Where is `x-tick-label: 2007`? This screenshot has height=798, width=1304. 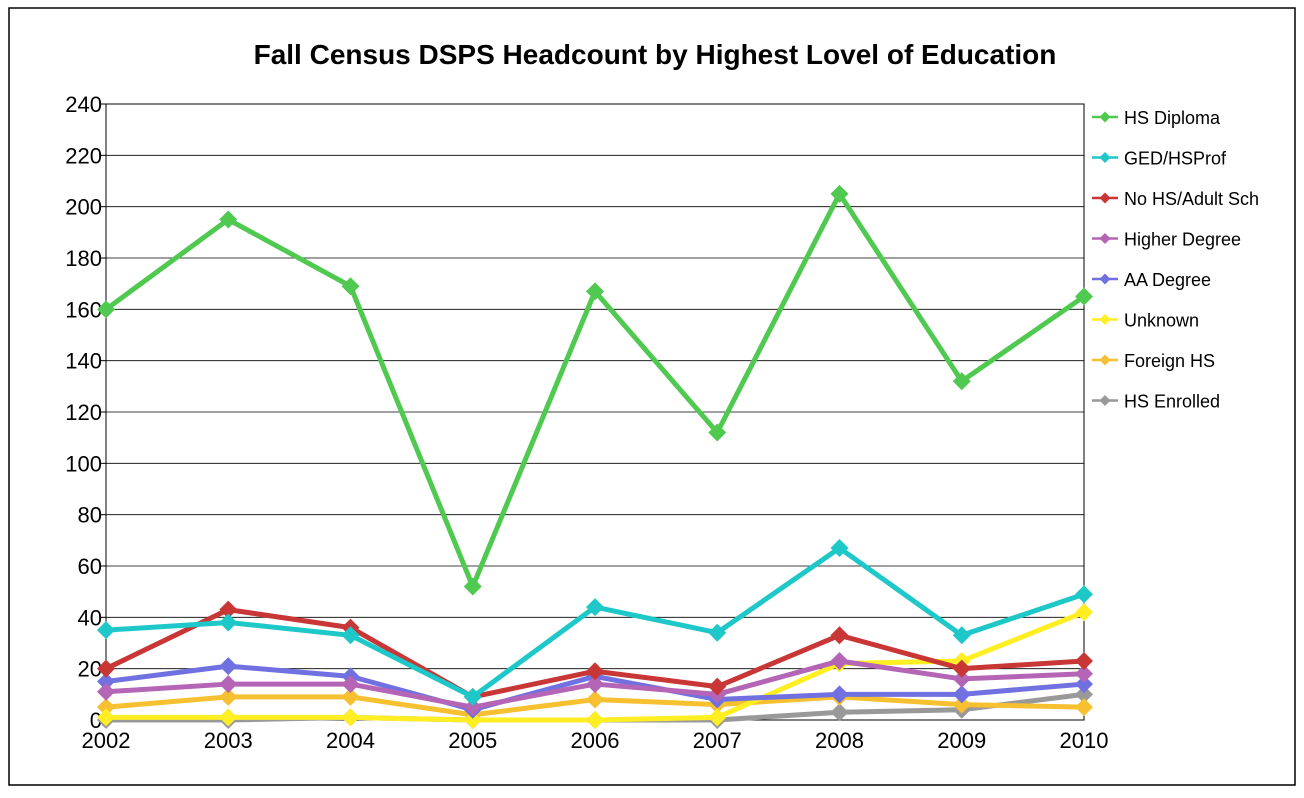
x-tick-label: 2007 is located at coordinates (717, 740).